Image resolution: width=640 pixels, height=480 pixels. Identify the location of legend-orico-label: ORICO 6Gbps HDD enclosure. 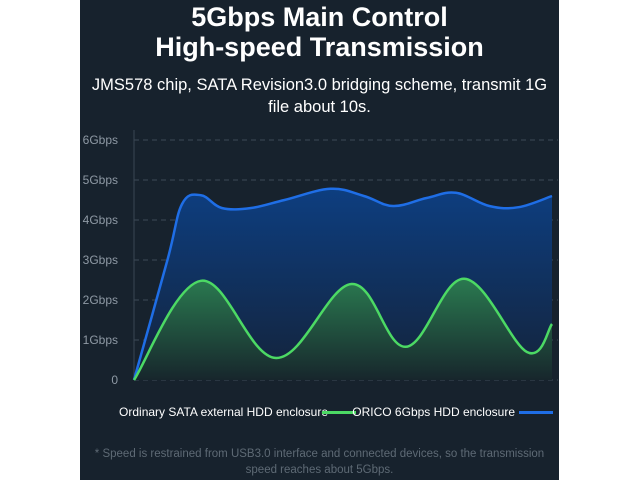
(433, 412).